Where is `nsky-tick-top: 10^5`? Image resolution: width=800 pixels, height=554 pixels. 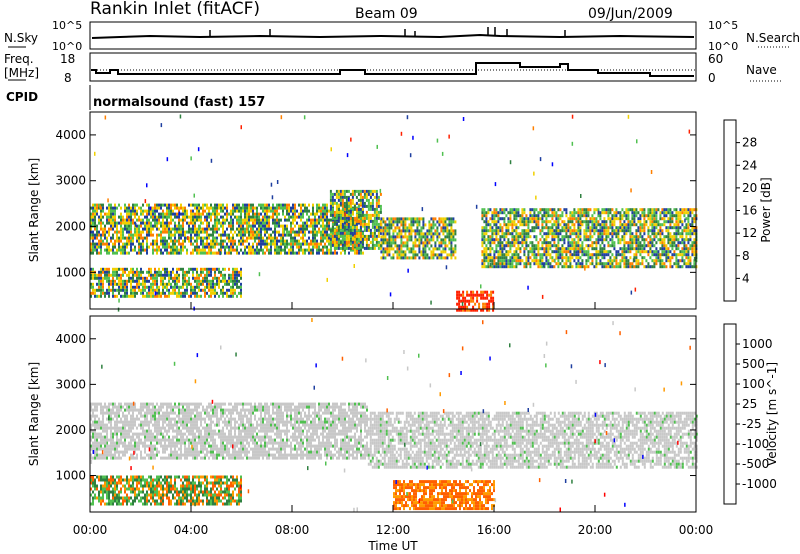
nsky-tick-top: 10^5 is located at coordinates (67, 25).